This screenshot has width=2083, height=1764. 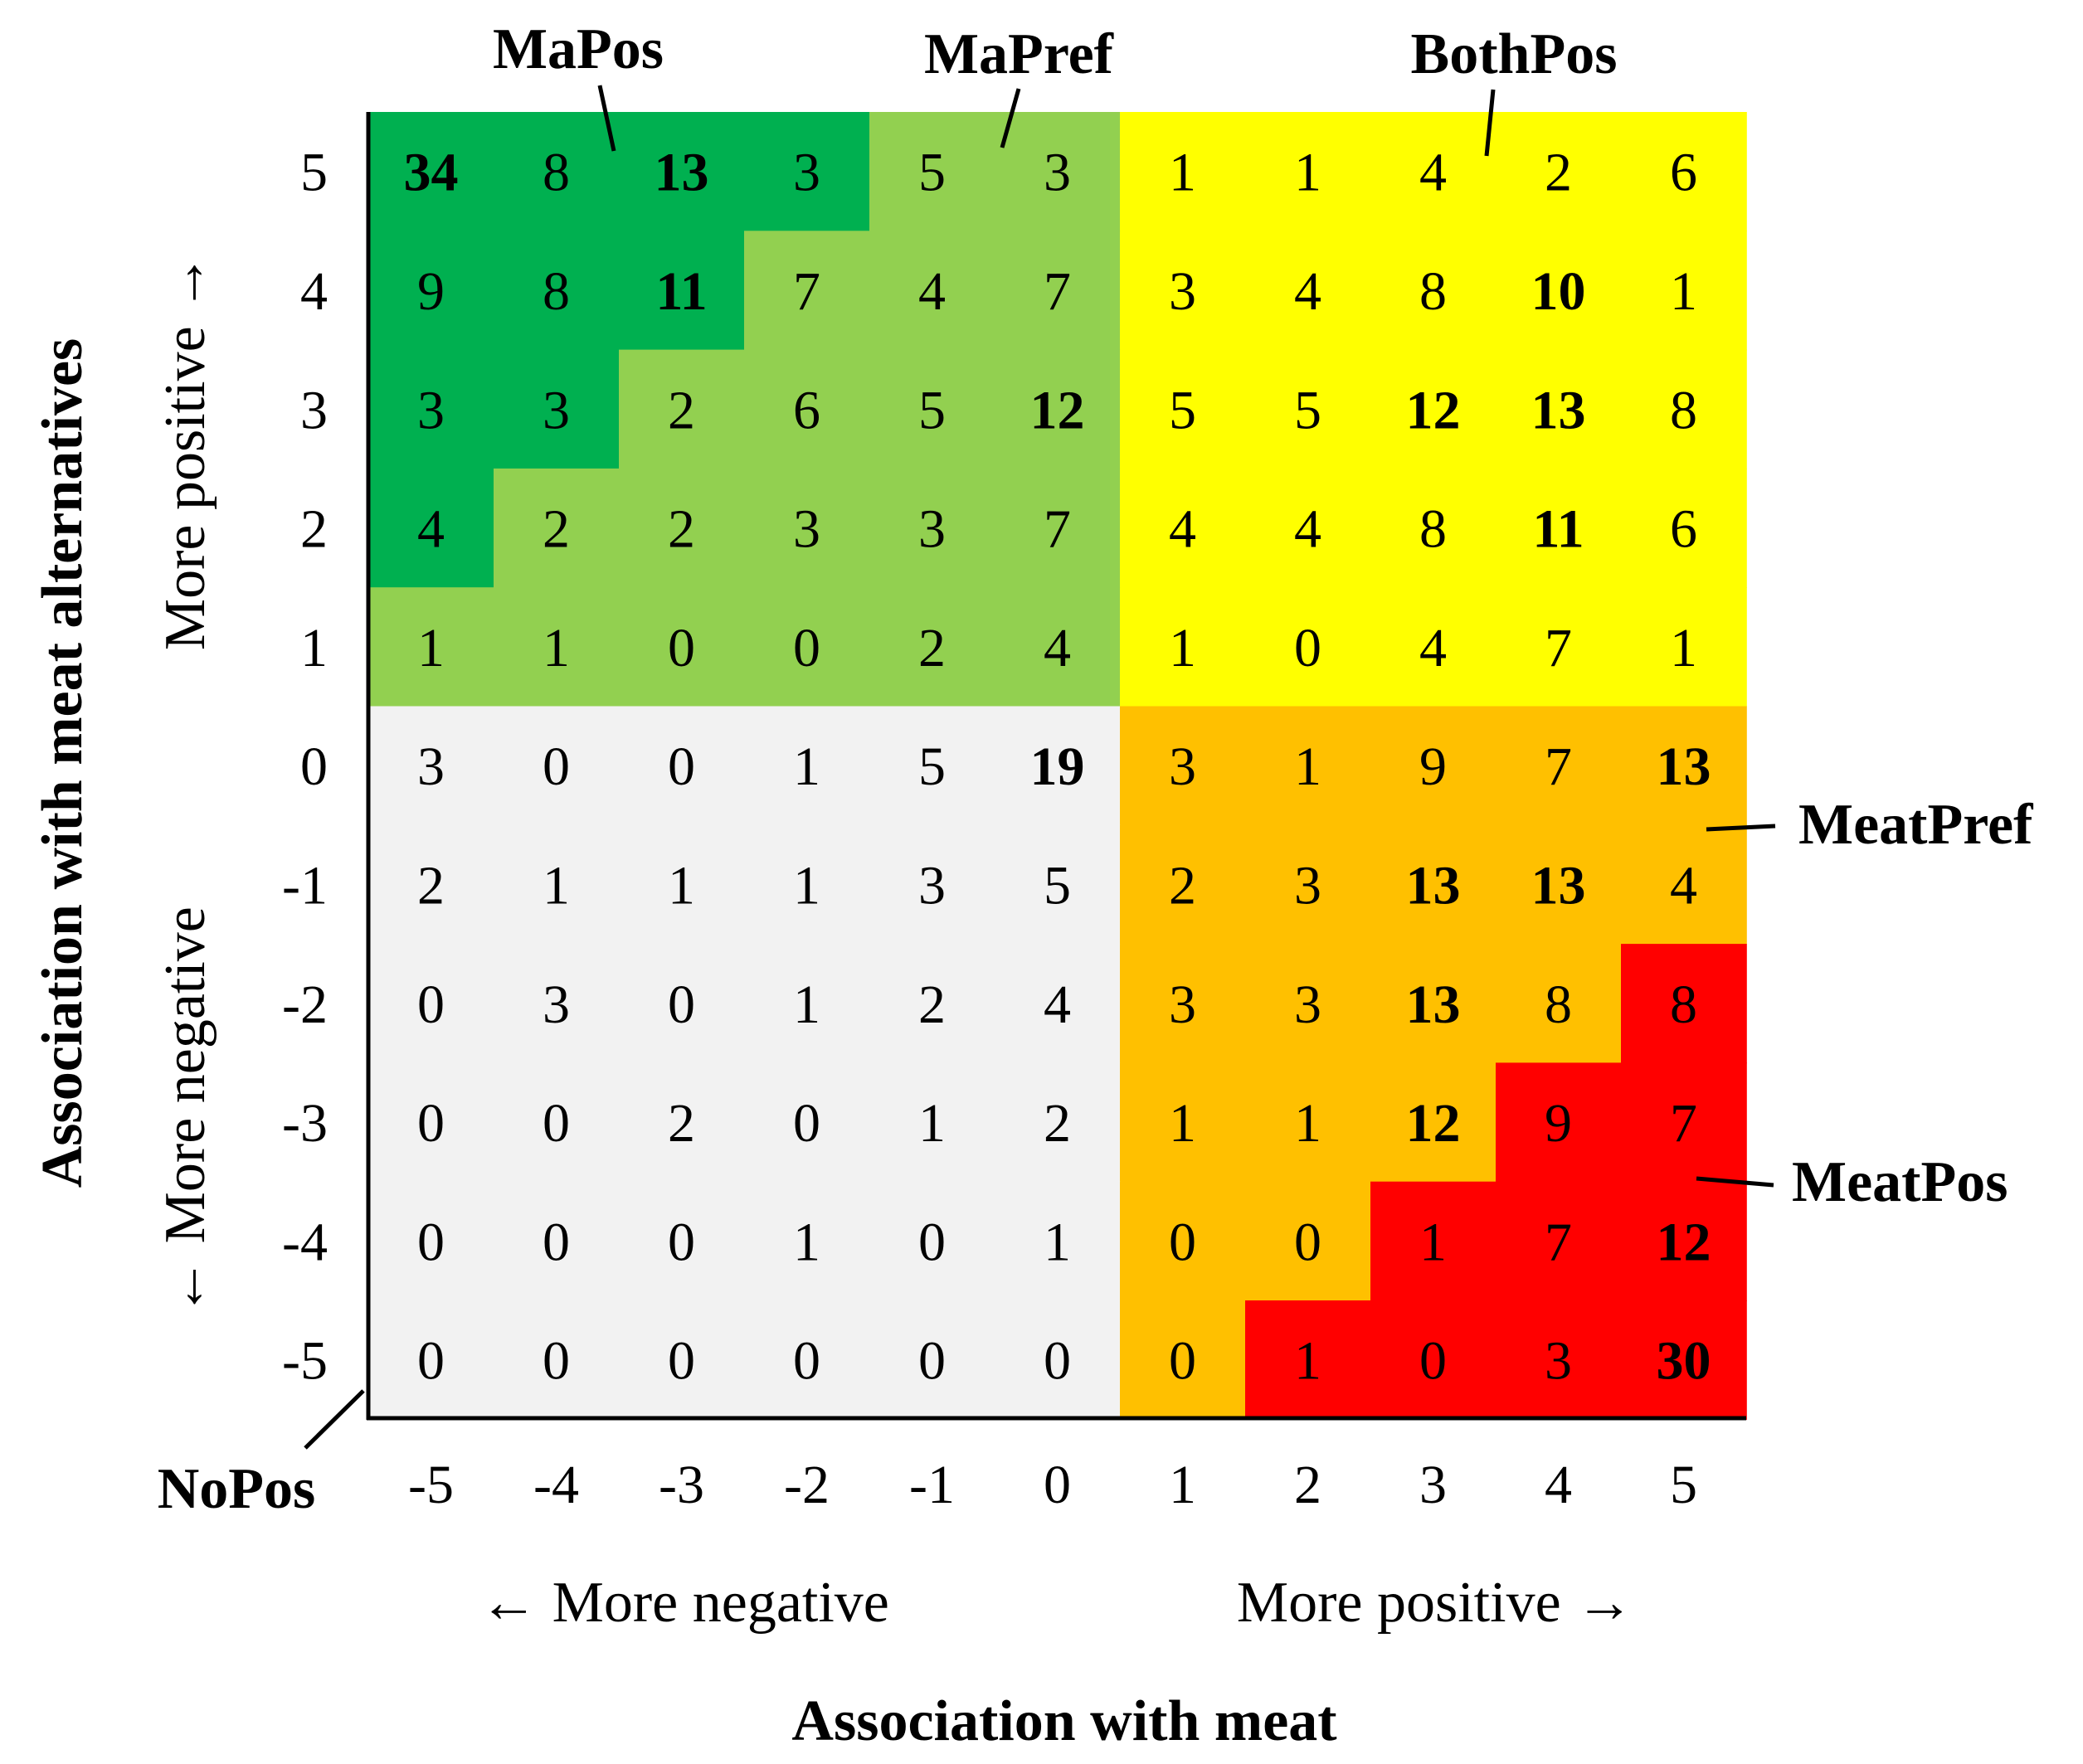 What do you see at coordinates (185, 452) in the screenshot?
I see `y-direction-positive: More positive →` at bounding box center [185, 452].